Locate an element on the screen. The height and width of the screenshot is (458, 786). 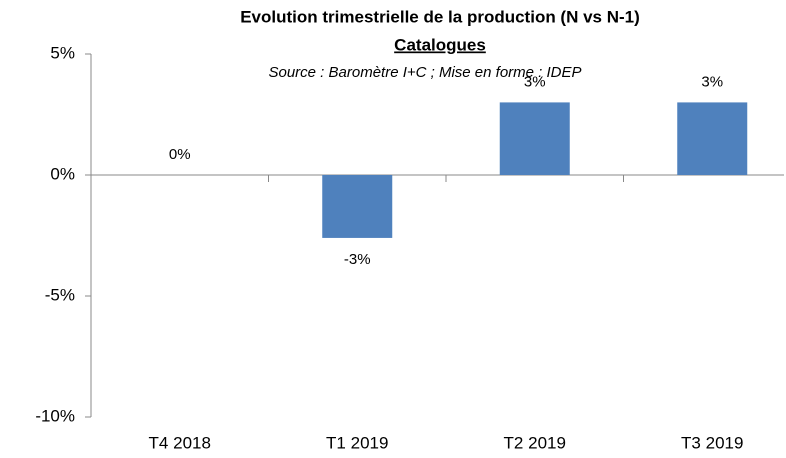
x-tick-label: T2 2019 is located at coordinates (535, 442).